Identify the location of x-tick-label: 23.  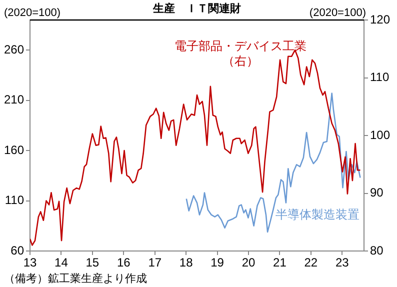
(342, 263).